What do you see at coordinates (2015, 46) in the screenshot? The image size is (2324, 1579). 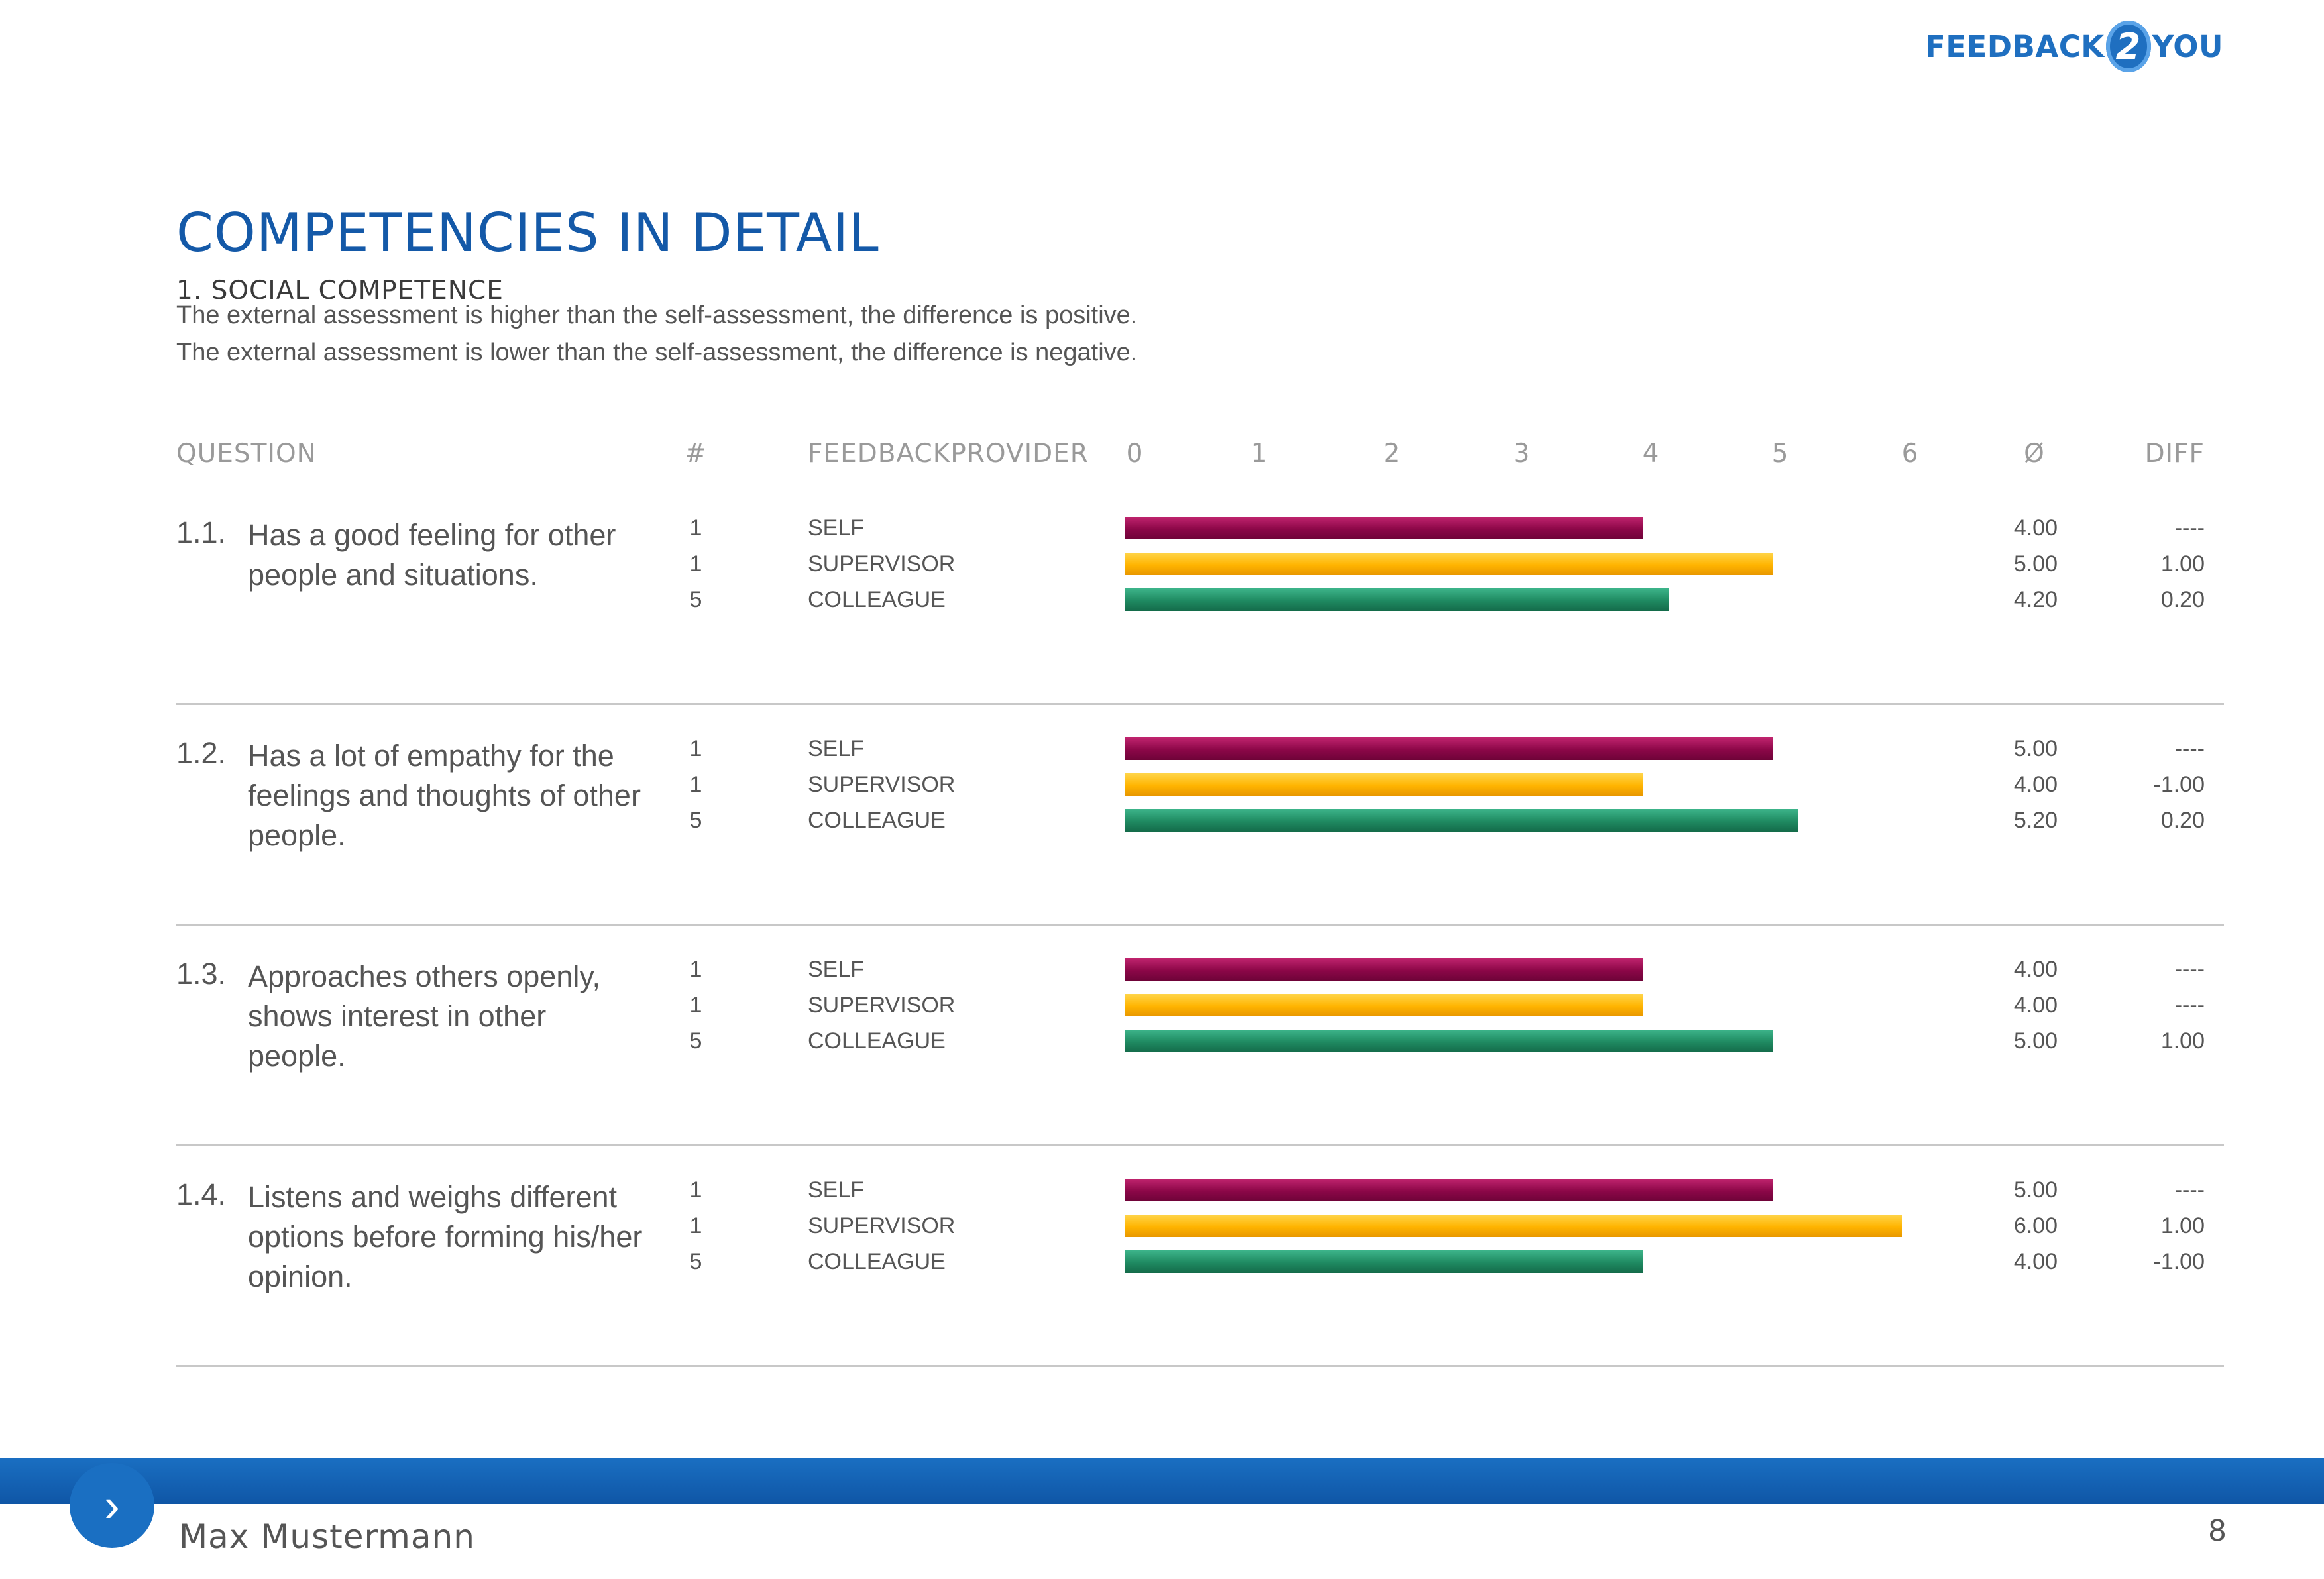 I see `logo-text-left: FEEDBACK` at bounding box center [2015, 46].